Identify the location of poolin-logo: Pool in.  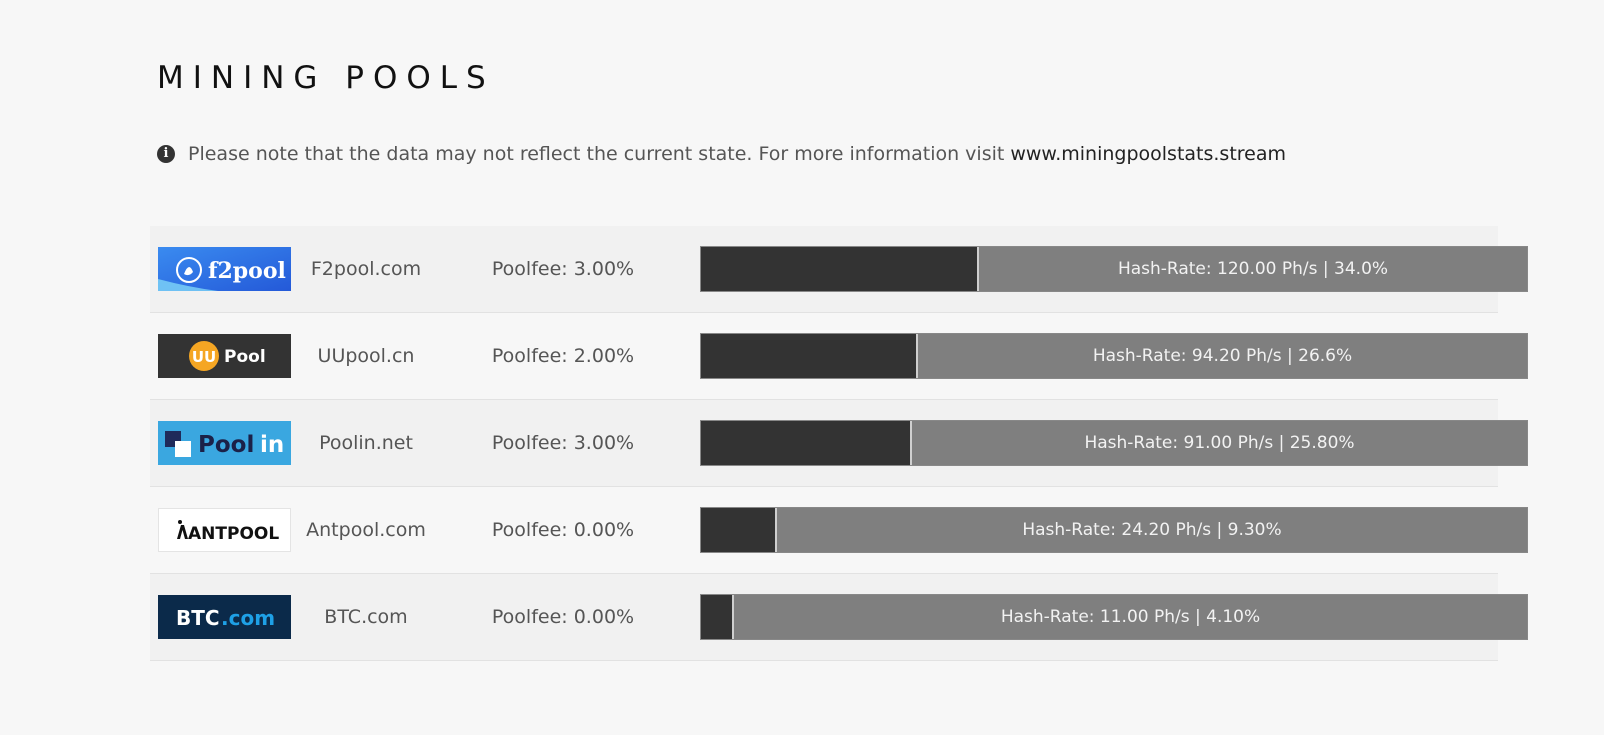
(224, 443).